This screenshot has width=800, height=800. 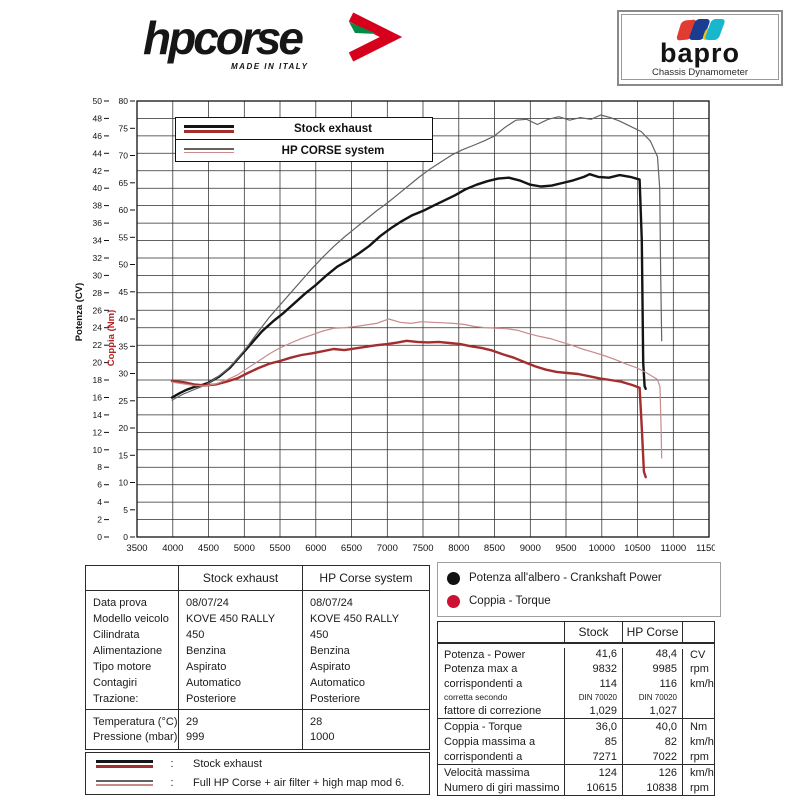 I want to click on power-axis-title: Potenza (CV), so click(x=80, y=312).